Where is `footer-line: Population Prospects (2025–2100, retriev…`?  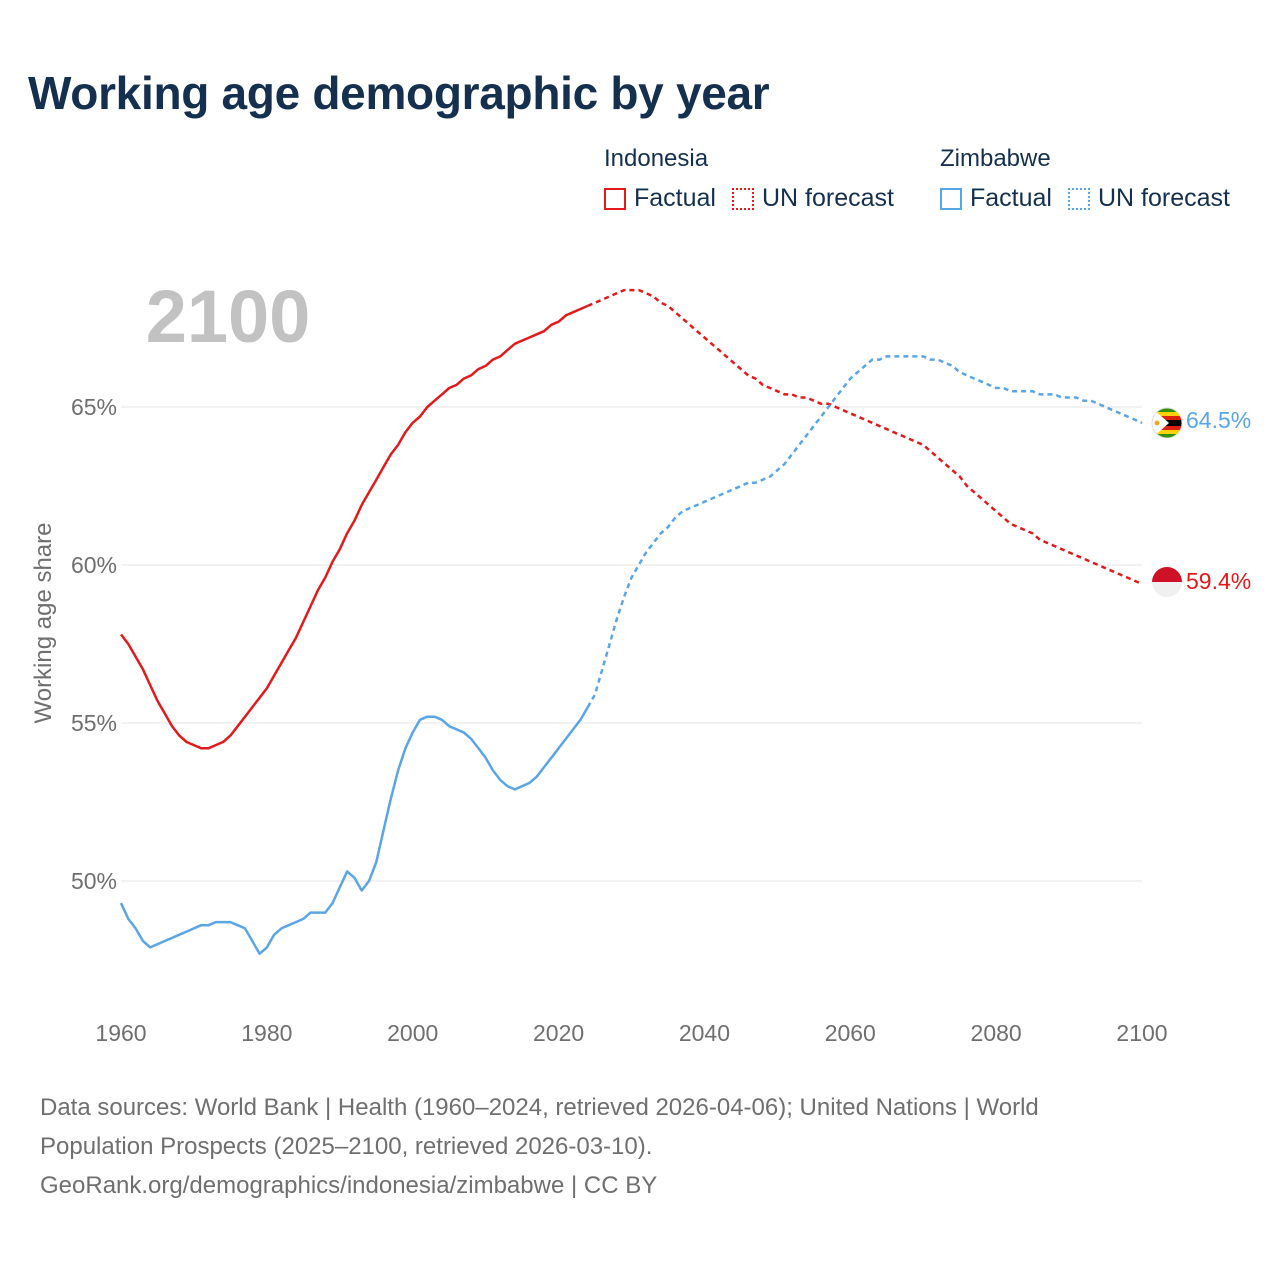 footer-line: Population Prospects (2025–2100, retriev… is located at coordinates (346, 1146).